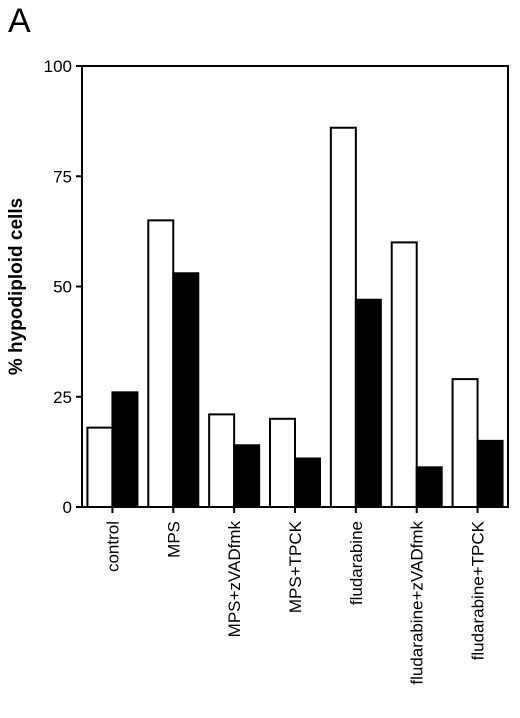 The height and width of the screenshot is (718, 520). I want to click on category-label: control, so click(112, 546).